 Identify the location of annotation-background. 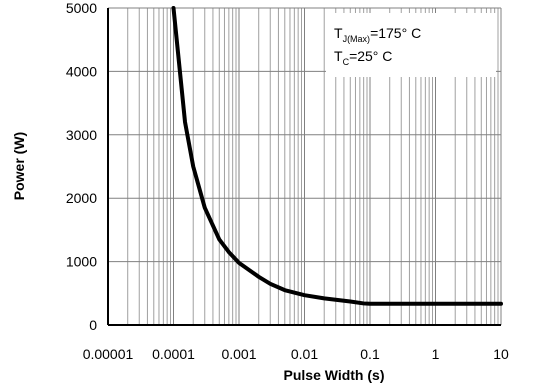
(411, 45).